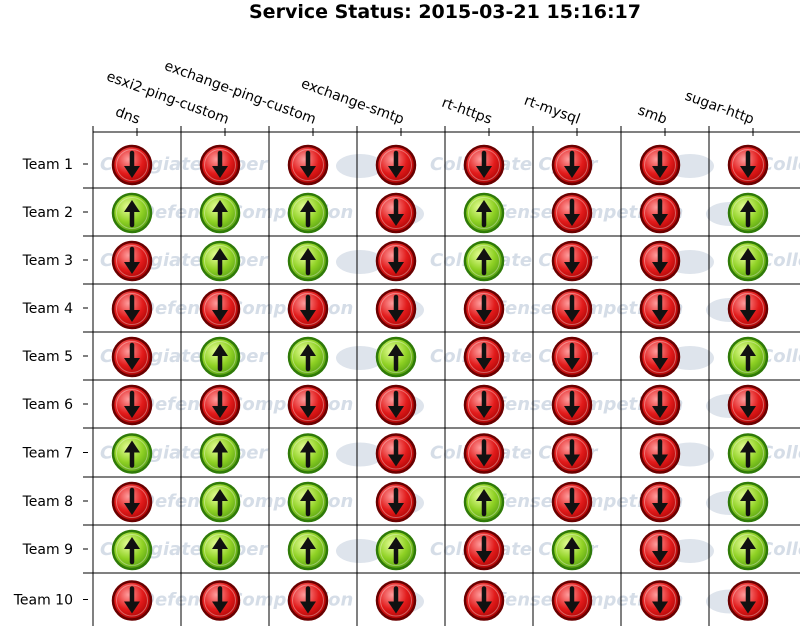 The height and width of the screenshot is (626, 800). Describe the element at coordinates (552, 110) in the screenshot. I see `column-header-rt-mysql: rt-mysql` at that location.